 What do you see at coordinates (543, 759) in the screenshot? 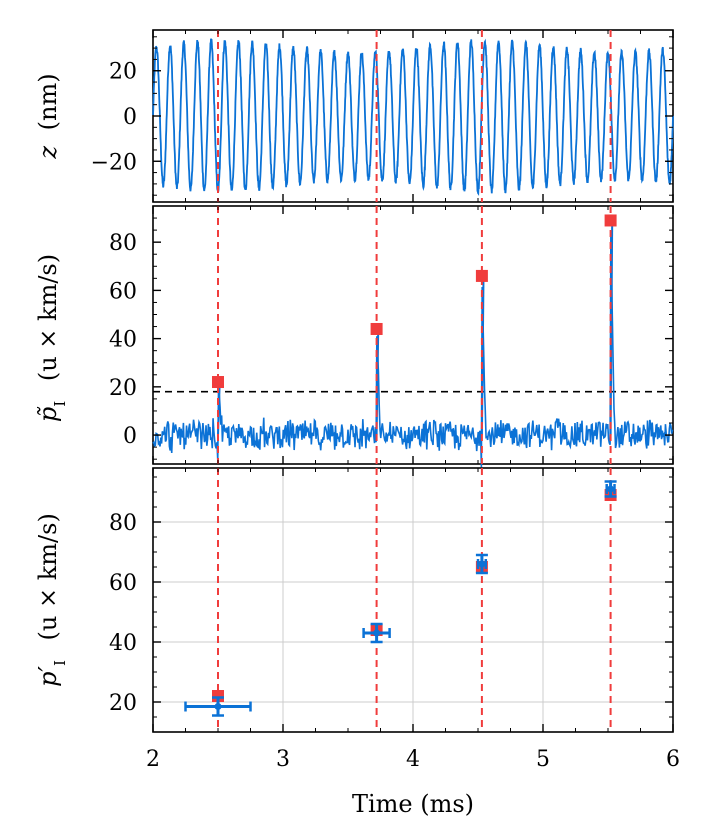
I see `xtick-label: 5` at bounding box center [543, 759].